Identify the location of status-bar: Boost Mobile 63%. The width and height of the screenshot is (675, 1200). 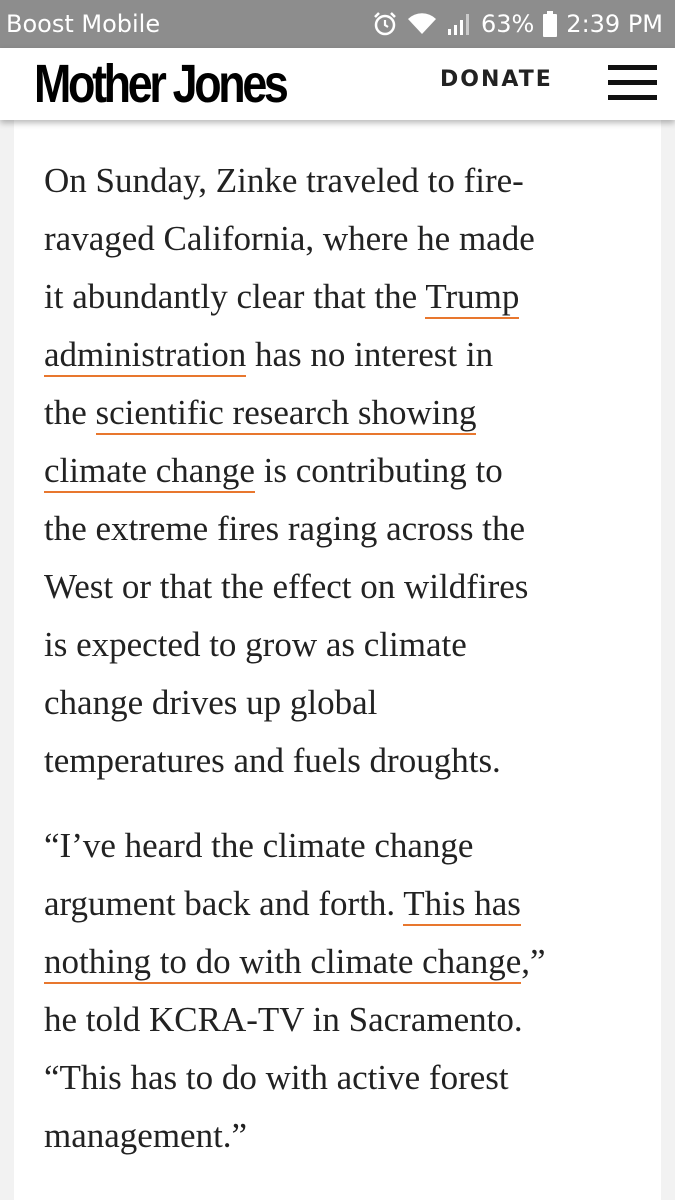
(337, 24).